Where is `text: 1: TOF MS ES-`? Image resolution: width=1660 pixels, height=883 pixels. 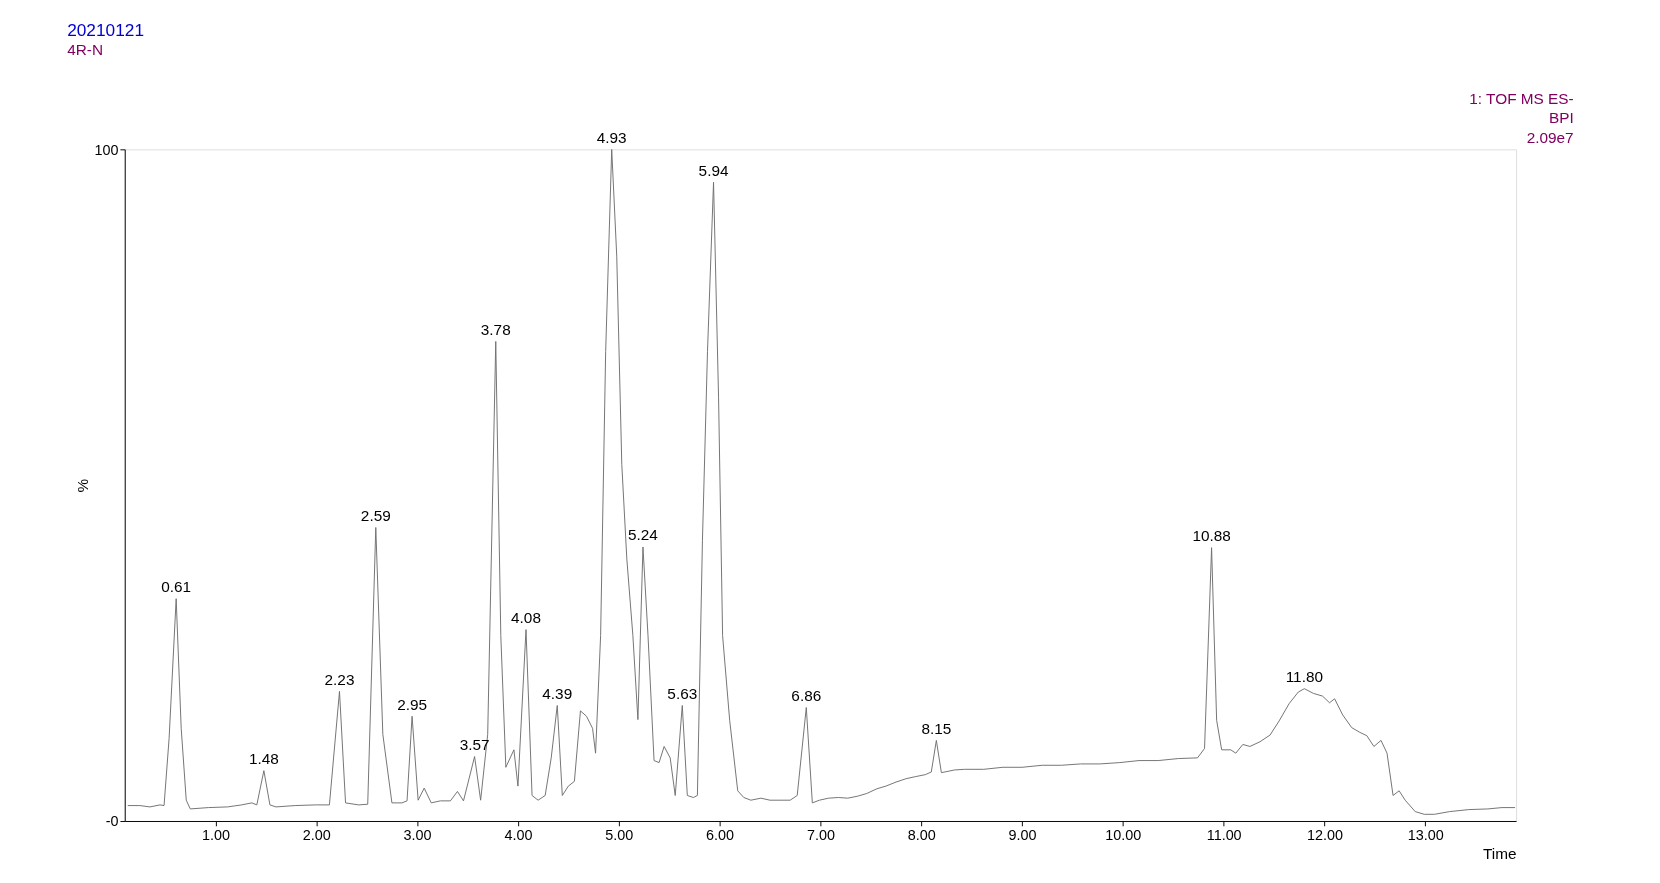 text: 1: TOF MS ES- is located at coordinates (1521, 99).